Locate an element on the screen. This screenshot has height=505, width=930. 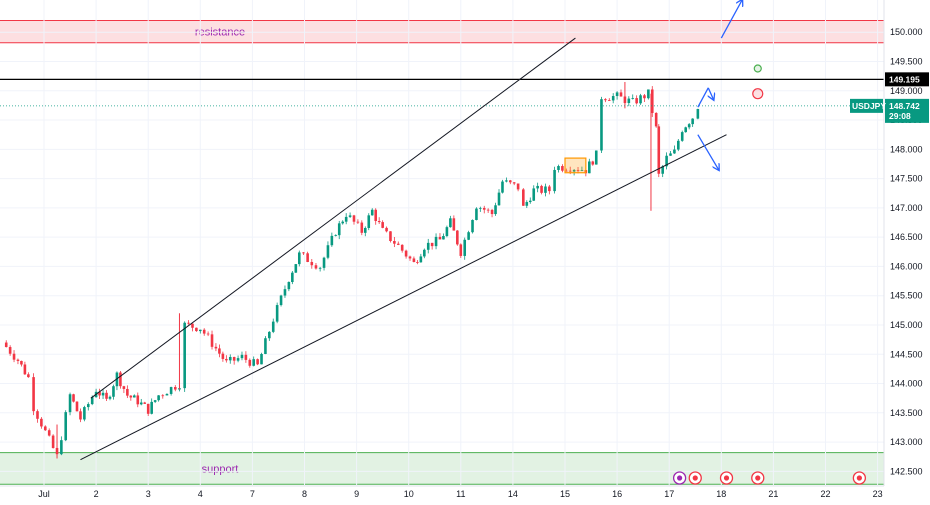
us-flag-event-icon is located at coordinates (695, 478).